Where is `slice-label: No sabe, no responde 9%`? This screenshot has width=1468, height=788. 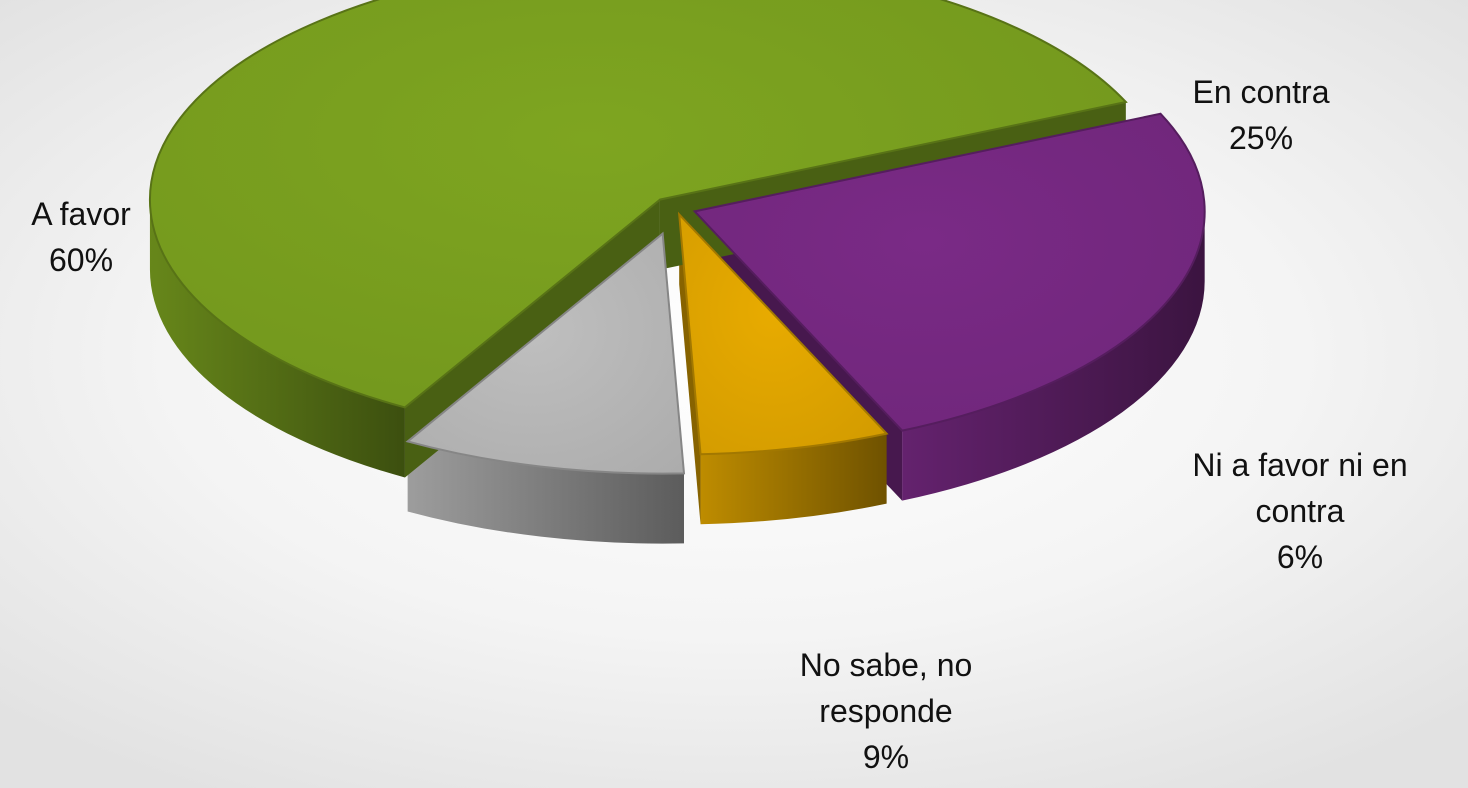
slice-label: No sabe, no responde 9% is located at coordinates (886, 711).